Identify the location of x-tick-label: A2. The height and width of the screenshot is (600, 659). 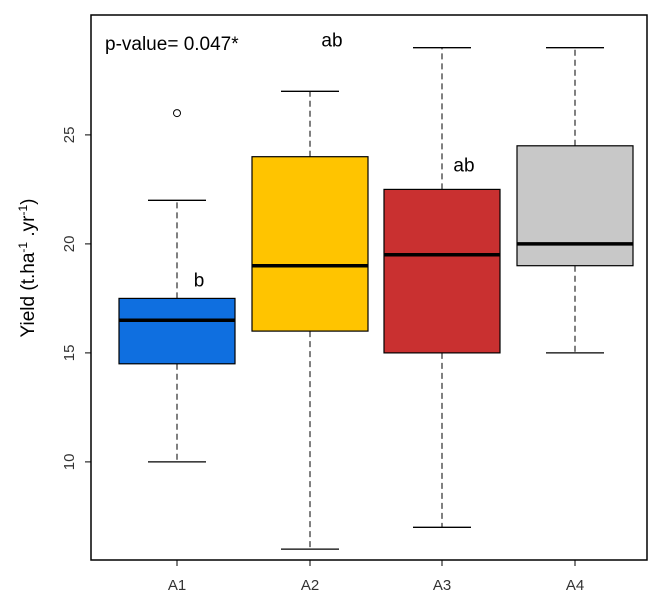
(310, 585).